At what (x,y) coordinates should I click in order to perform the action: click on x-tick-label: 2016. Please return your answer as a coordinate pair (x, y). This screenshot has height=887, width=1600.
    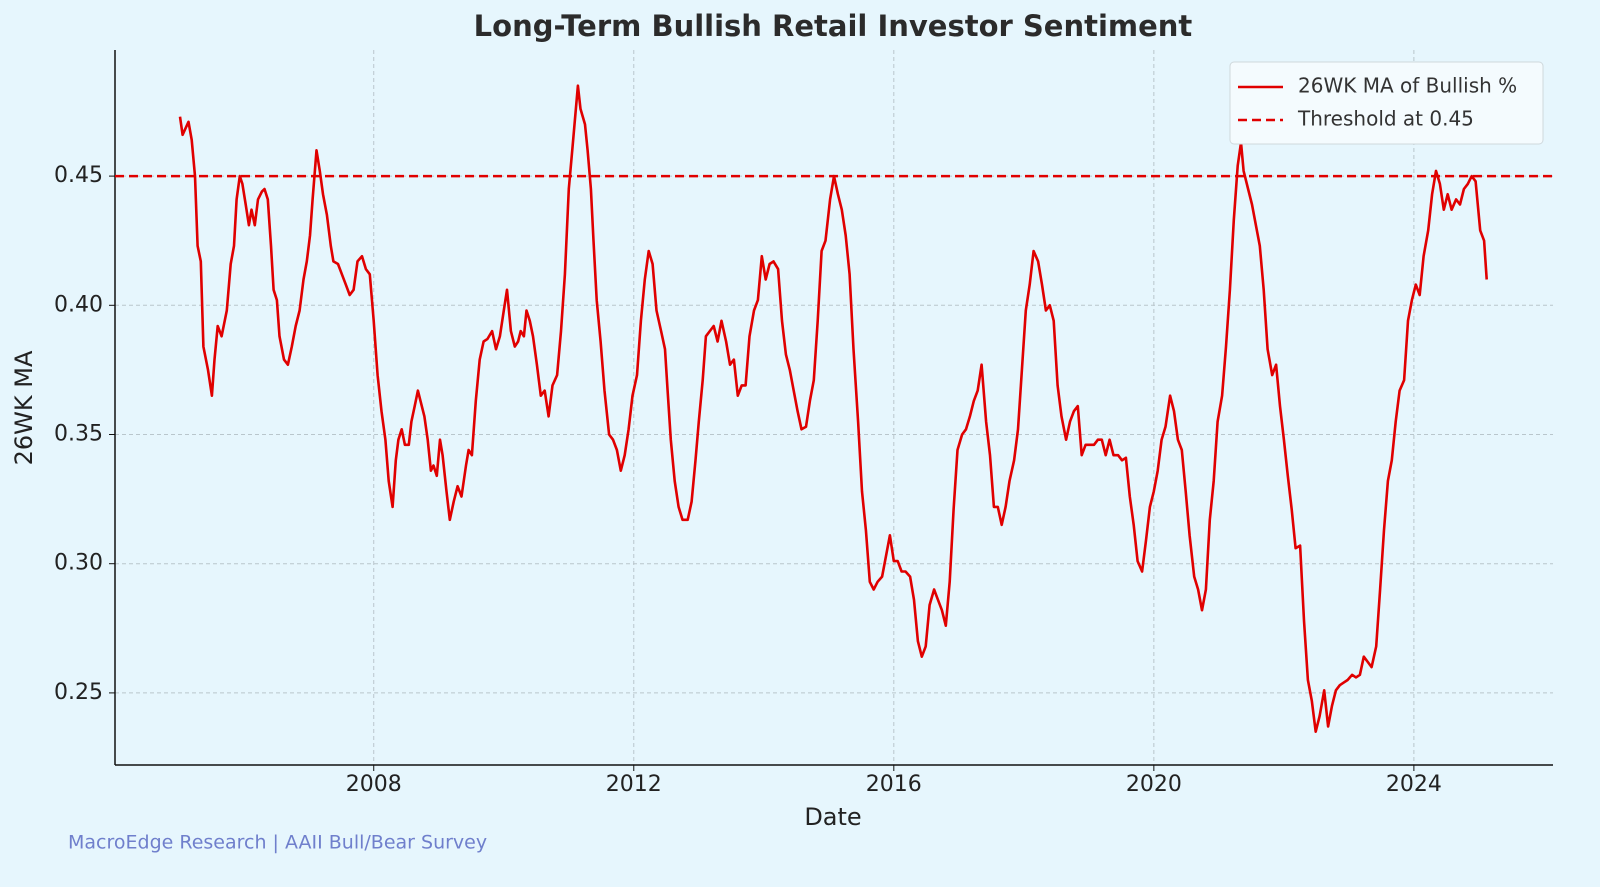
    Looking at the image, I should click on (894, 784).